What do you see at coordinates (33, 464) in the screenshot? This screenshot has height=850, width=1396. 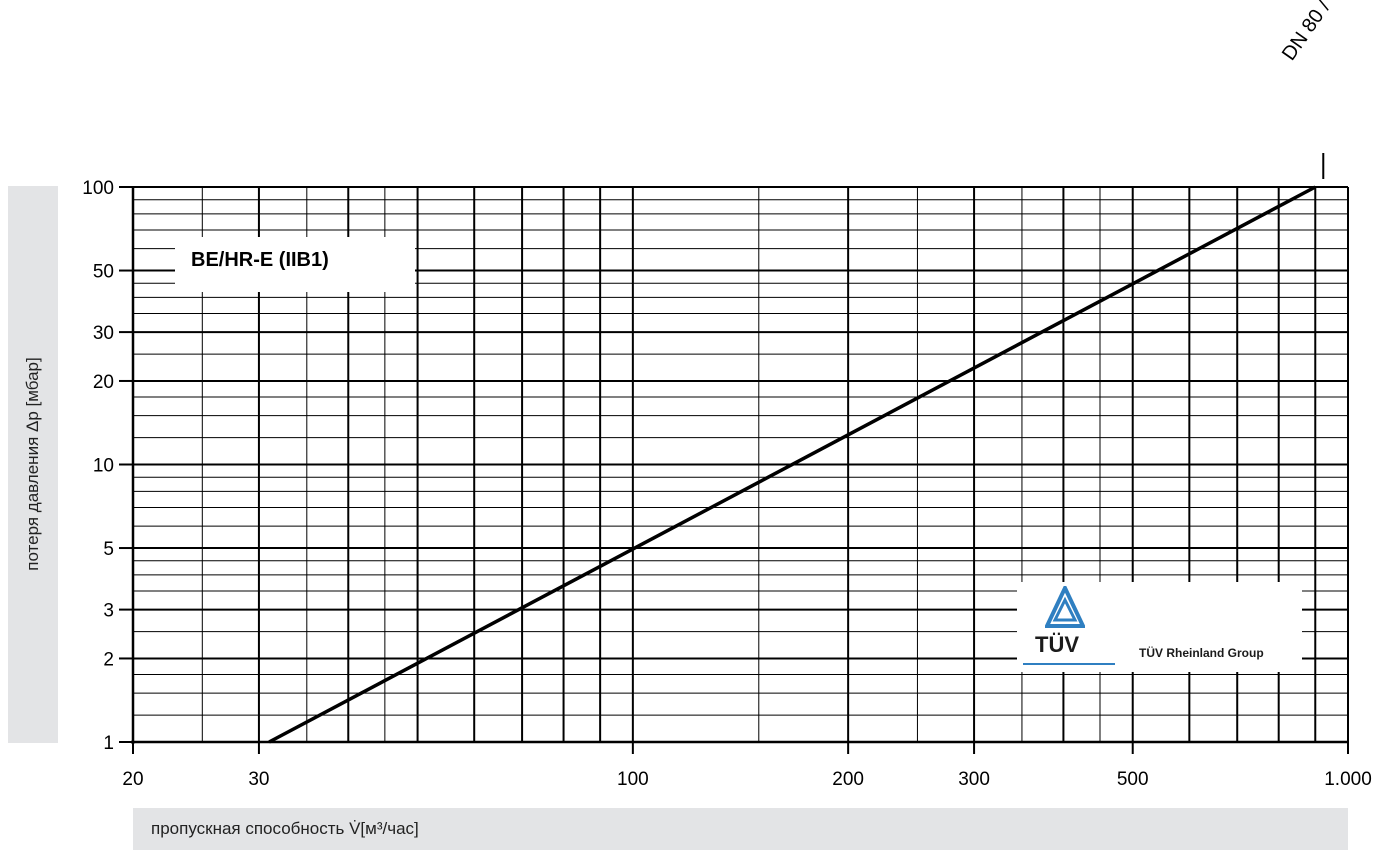 I see `y-axis-label-band` at bounding box center [33, 464].